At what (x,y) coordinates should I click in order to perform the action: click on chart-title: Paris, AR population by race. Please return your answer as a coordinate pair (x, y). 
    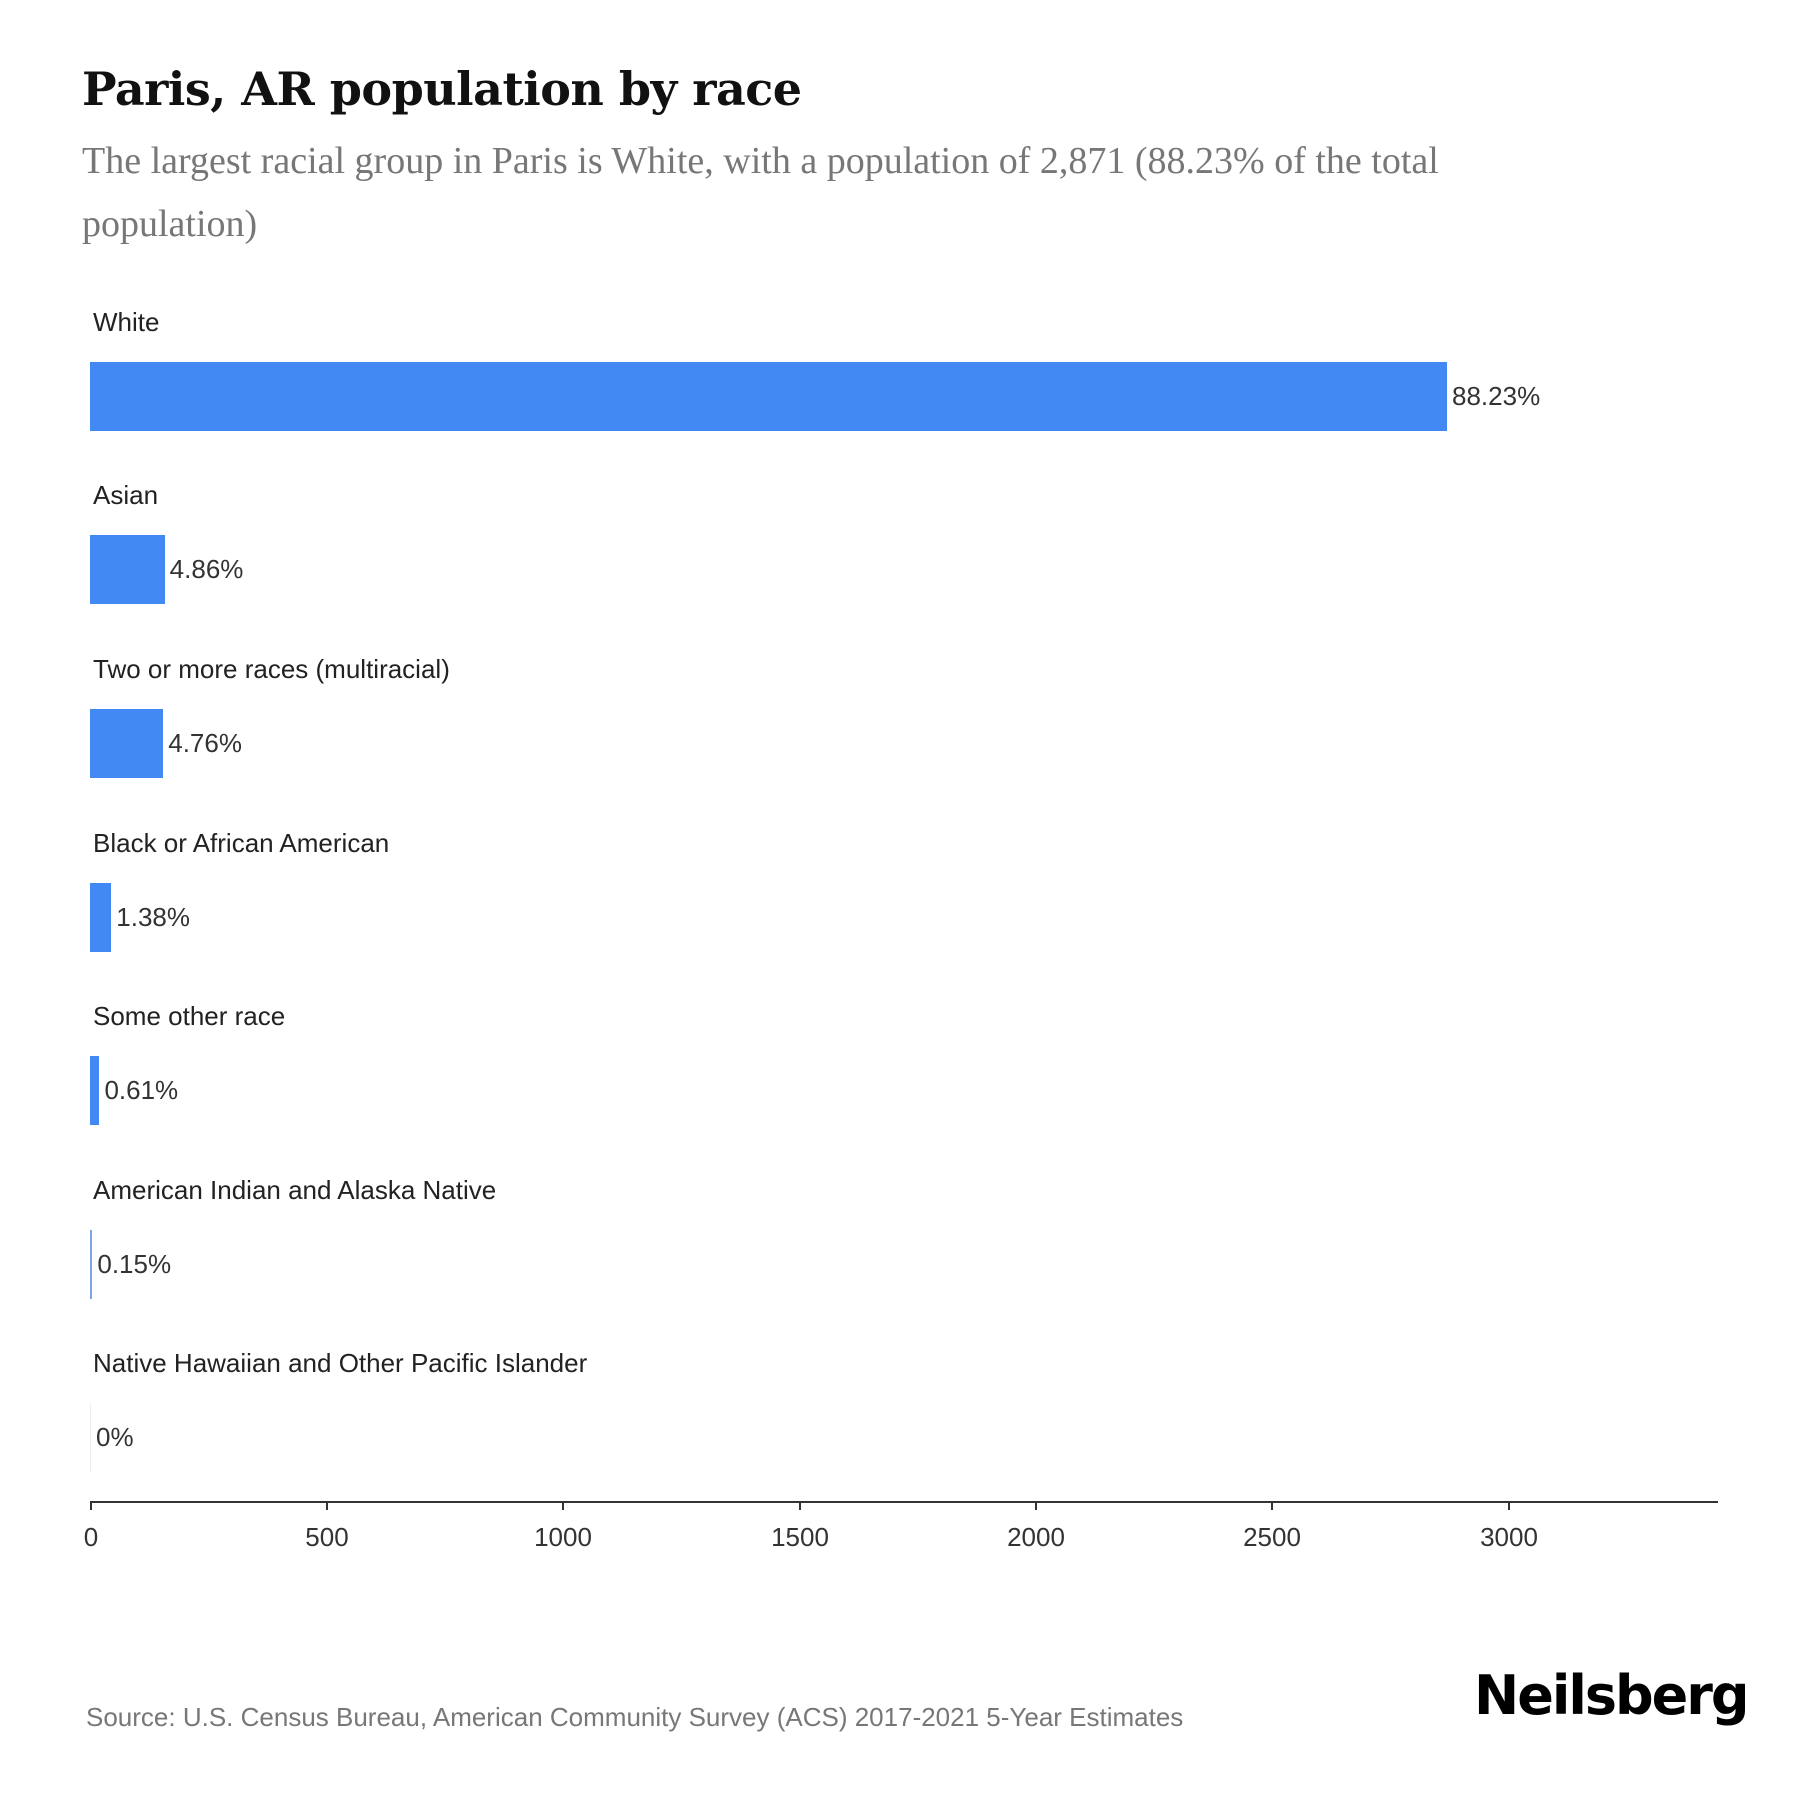
    Looking at the image, I should click on (442, 89).